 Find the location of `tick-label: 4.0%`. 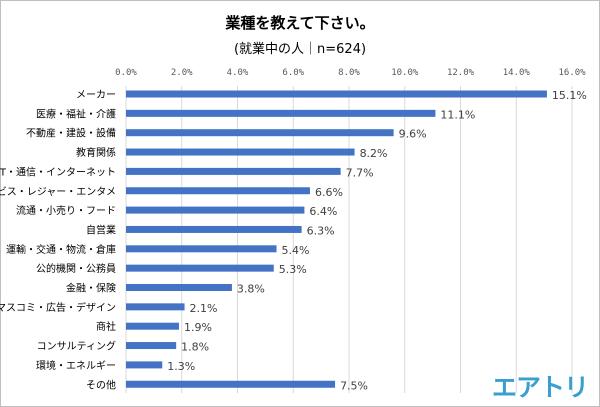

tick-label: 4.0% is located at coordinates (238, 73).